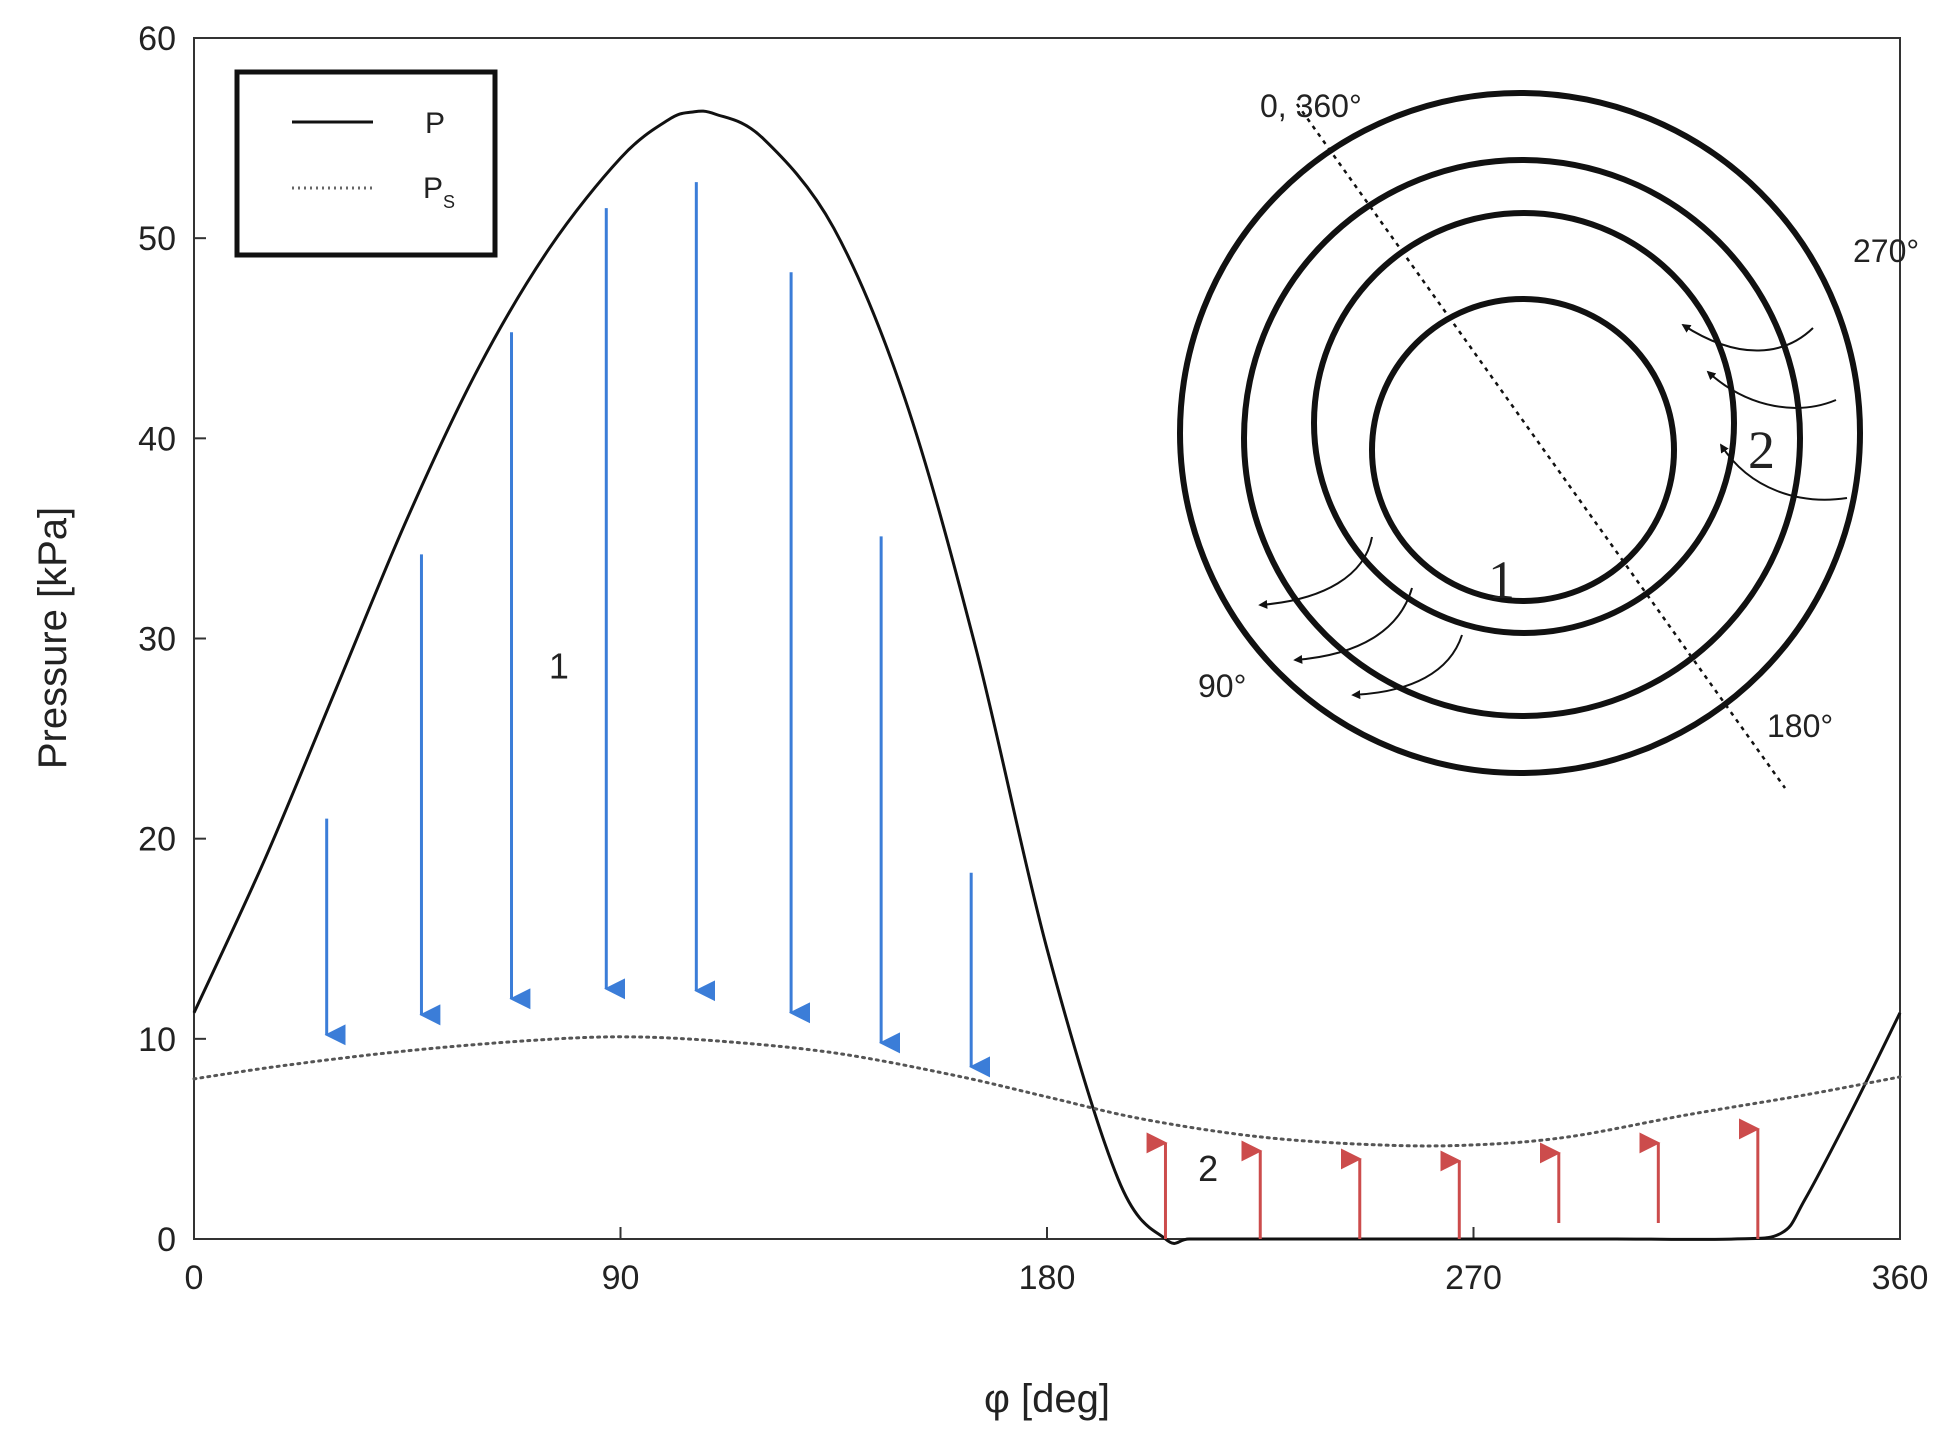 This screenshot has width=1950, height=1436. What do you see at coordinates (157, 39) in the screenshot?
I see `y-tick-label: 60` at bounding box center [157, 39].